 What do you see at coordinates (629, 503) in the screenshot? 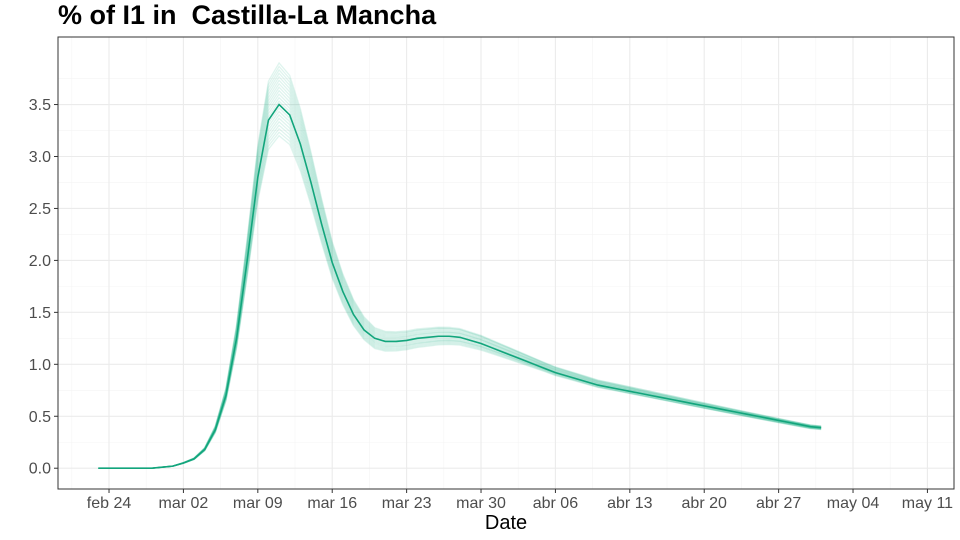
I see `x-tick-label: abr 13` at bounding box center [629, 503].